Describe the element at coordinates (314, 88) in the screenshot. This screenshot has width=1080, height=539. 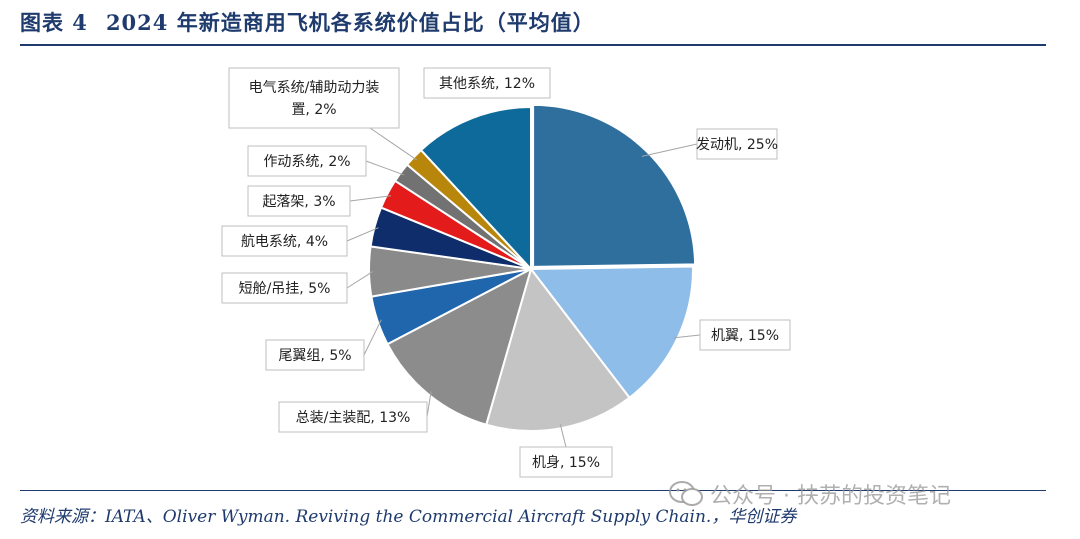
I see `data-label: 电气系统/辅助动力装` at that location.